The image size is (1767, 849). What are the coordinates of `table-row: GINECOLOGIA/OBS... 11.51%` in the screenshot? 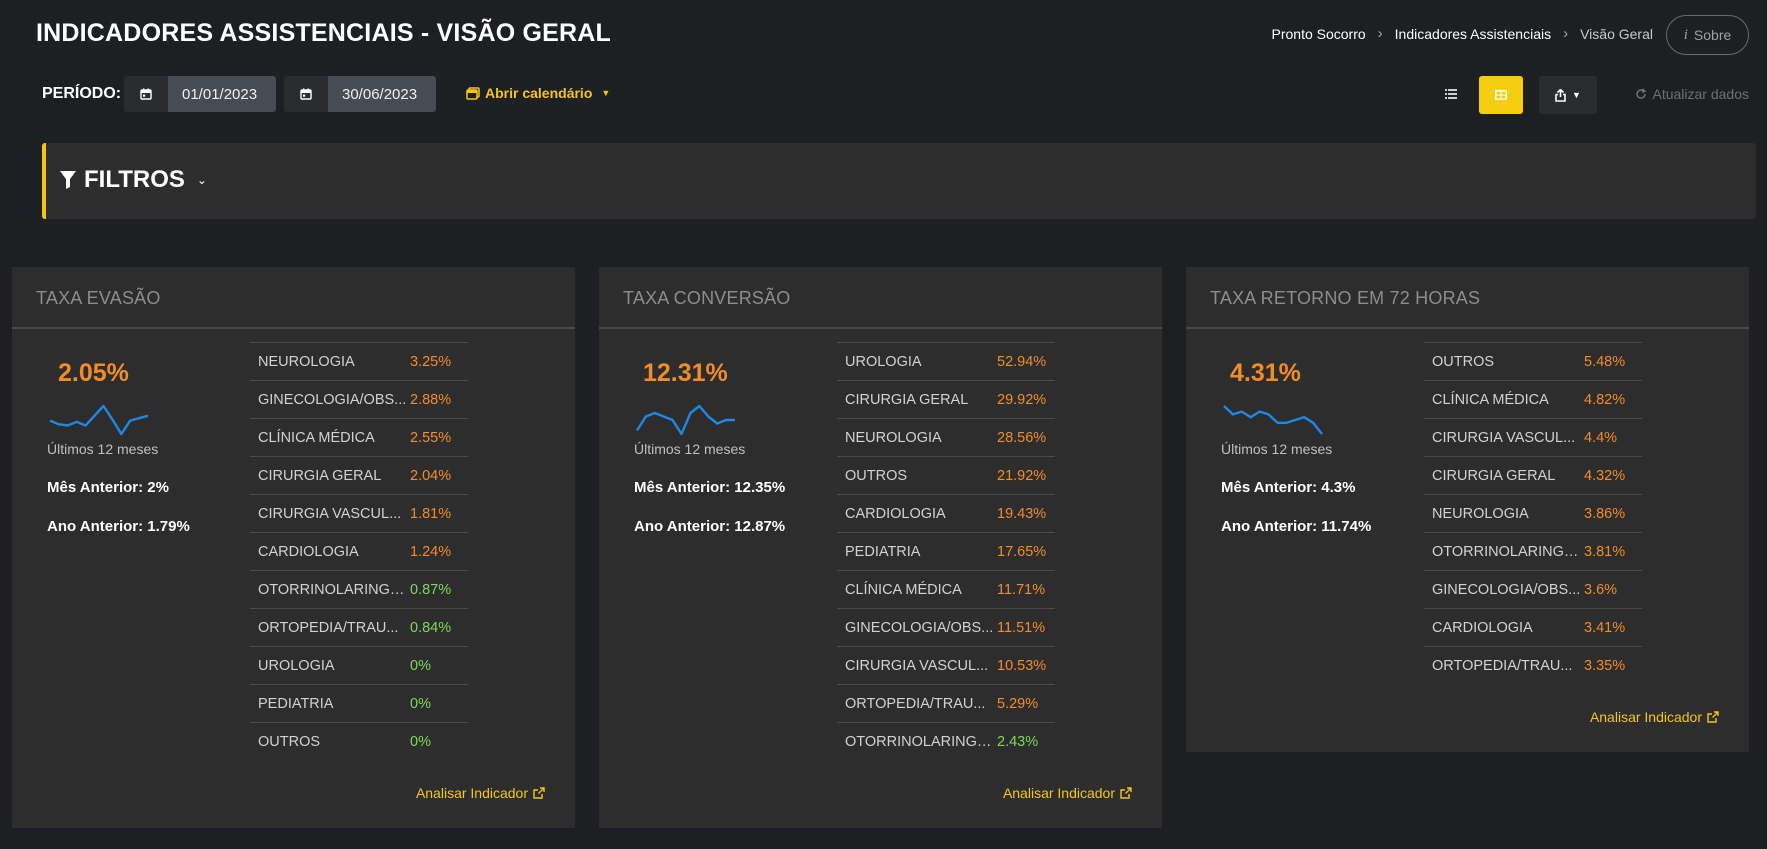 It's located at (946, 627).